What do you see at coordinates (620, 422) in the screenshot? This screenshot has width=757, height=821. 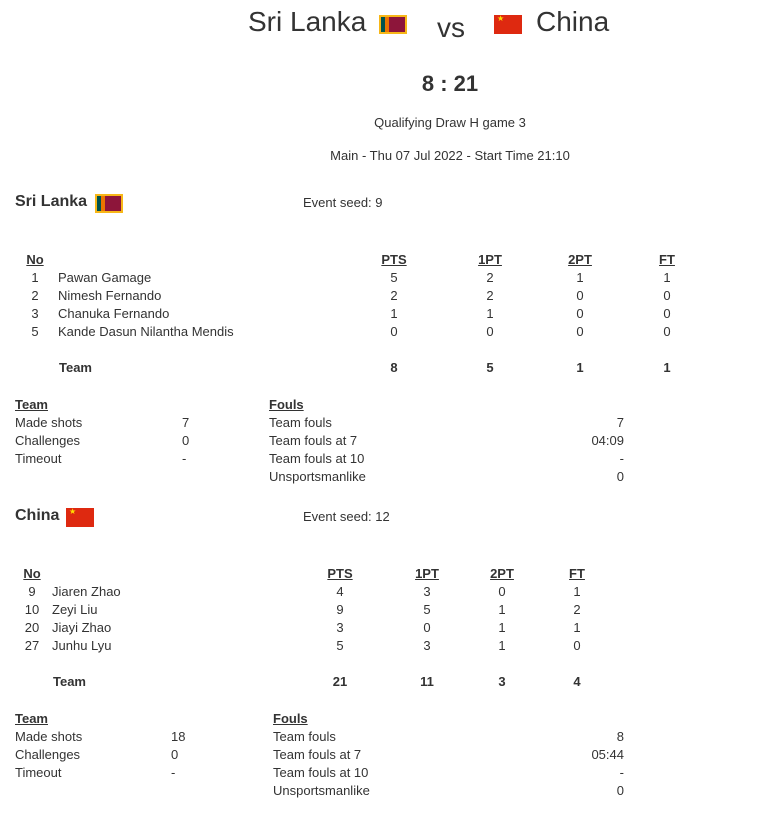 I see `foul-value-team_fouls: 7` at bounding box center [620, 422].